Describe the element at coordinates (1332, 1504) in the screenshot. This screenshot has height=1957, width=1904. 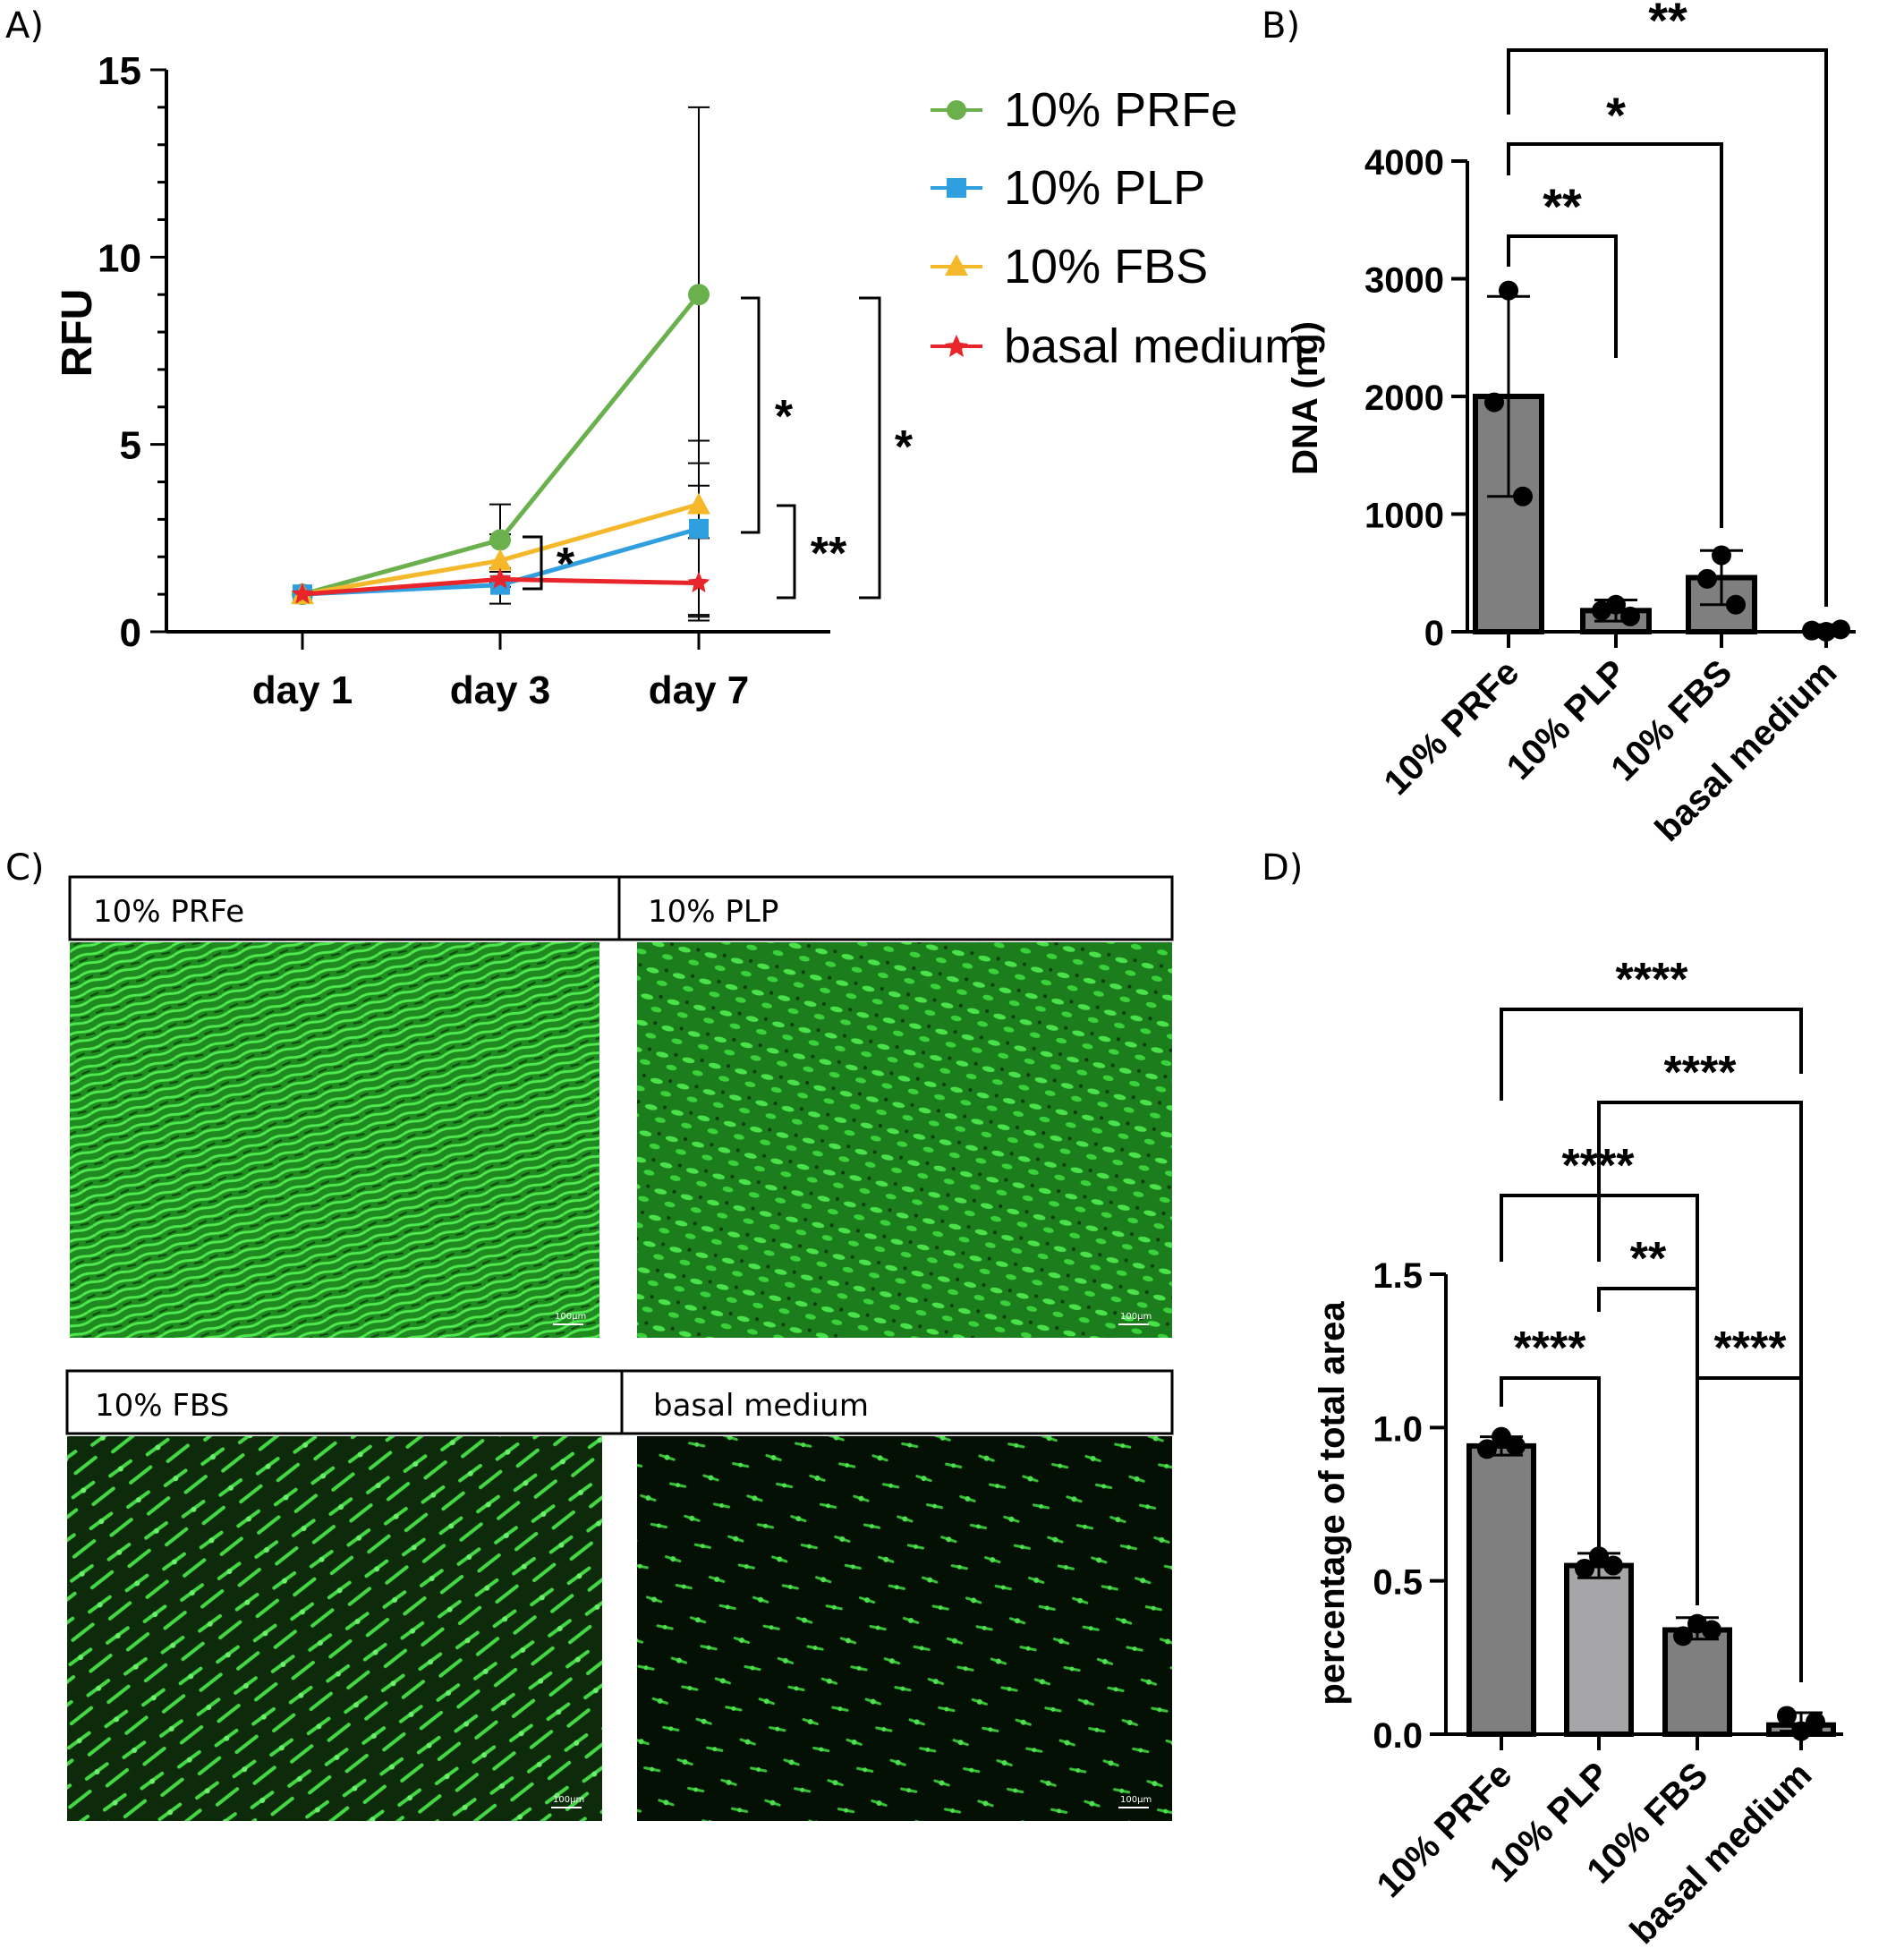
I see `chart-d-ylabel: percentage of total area` at that location.